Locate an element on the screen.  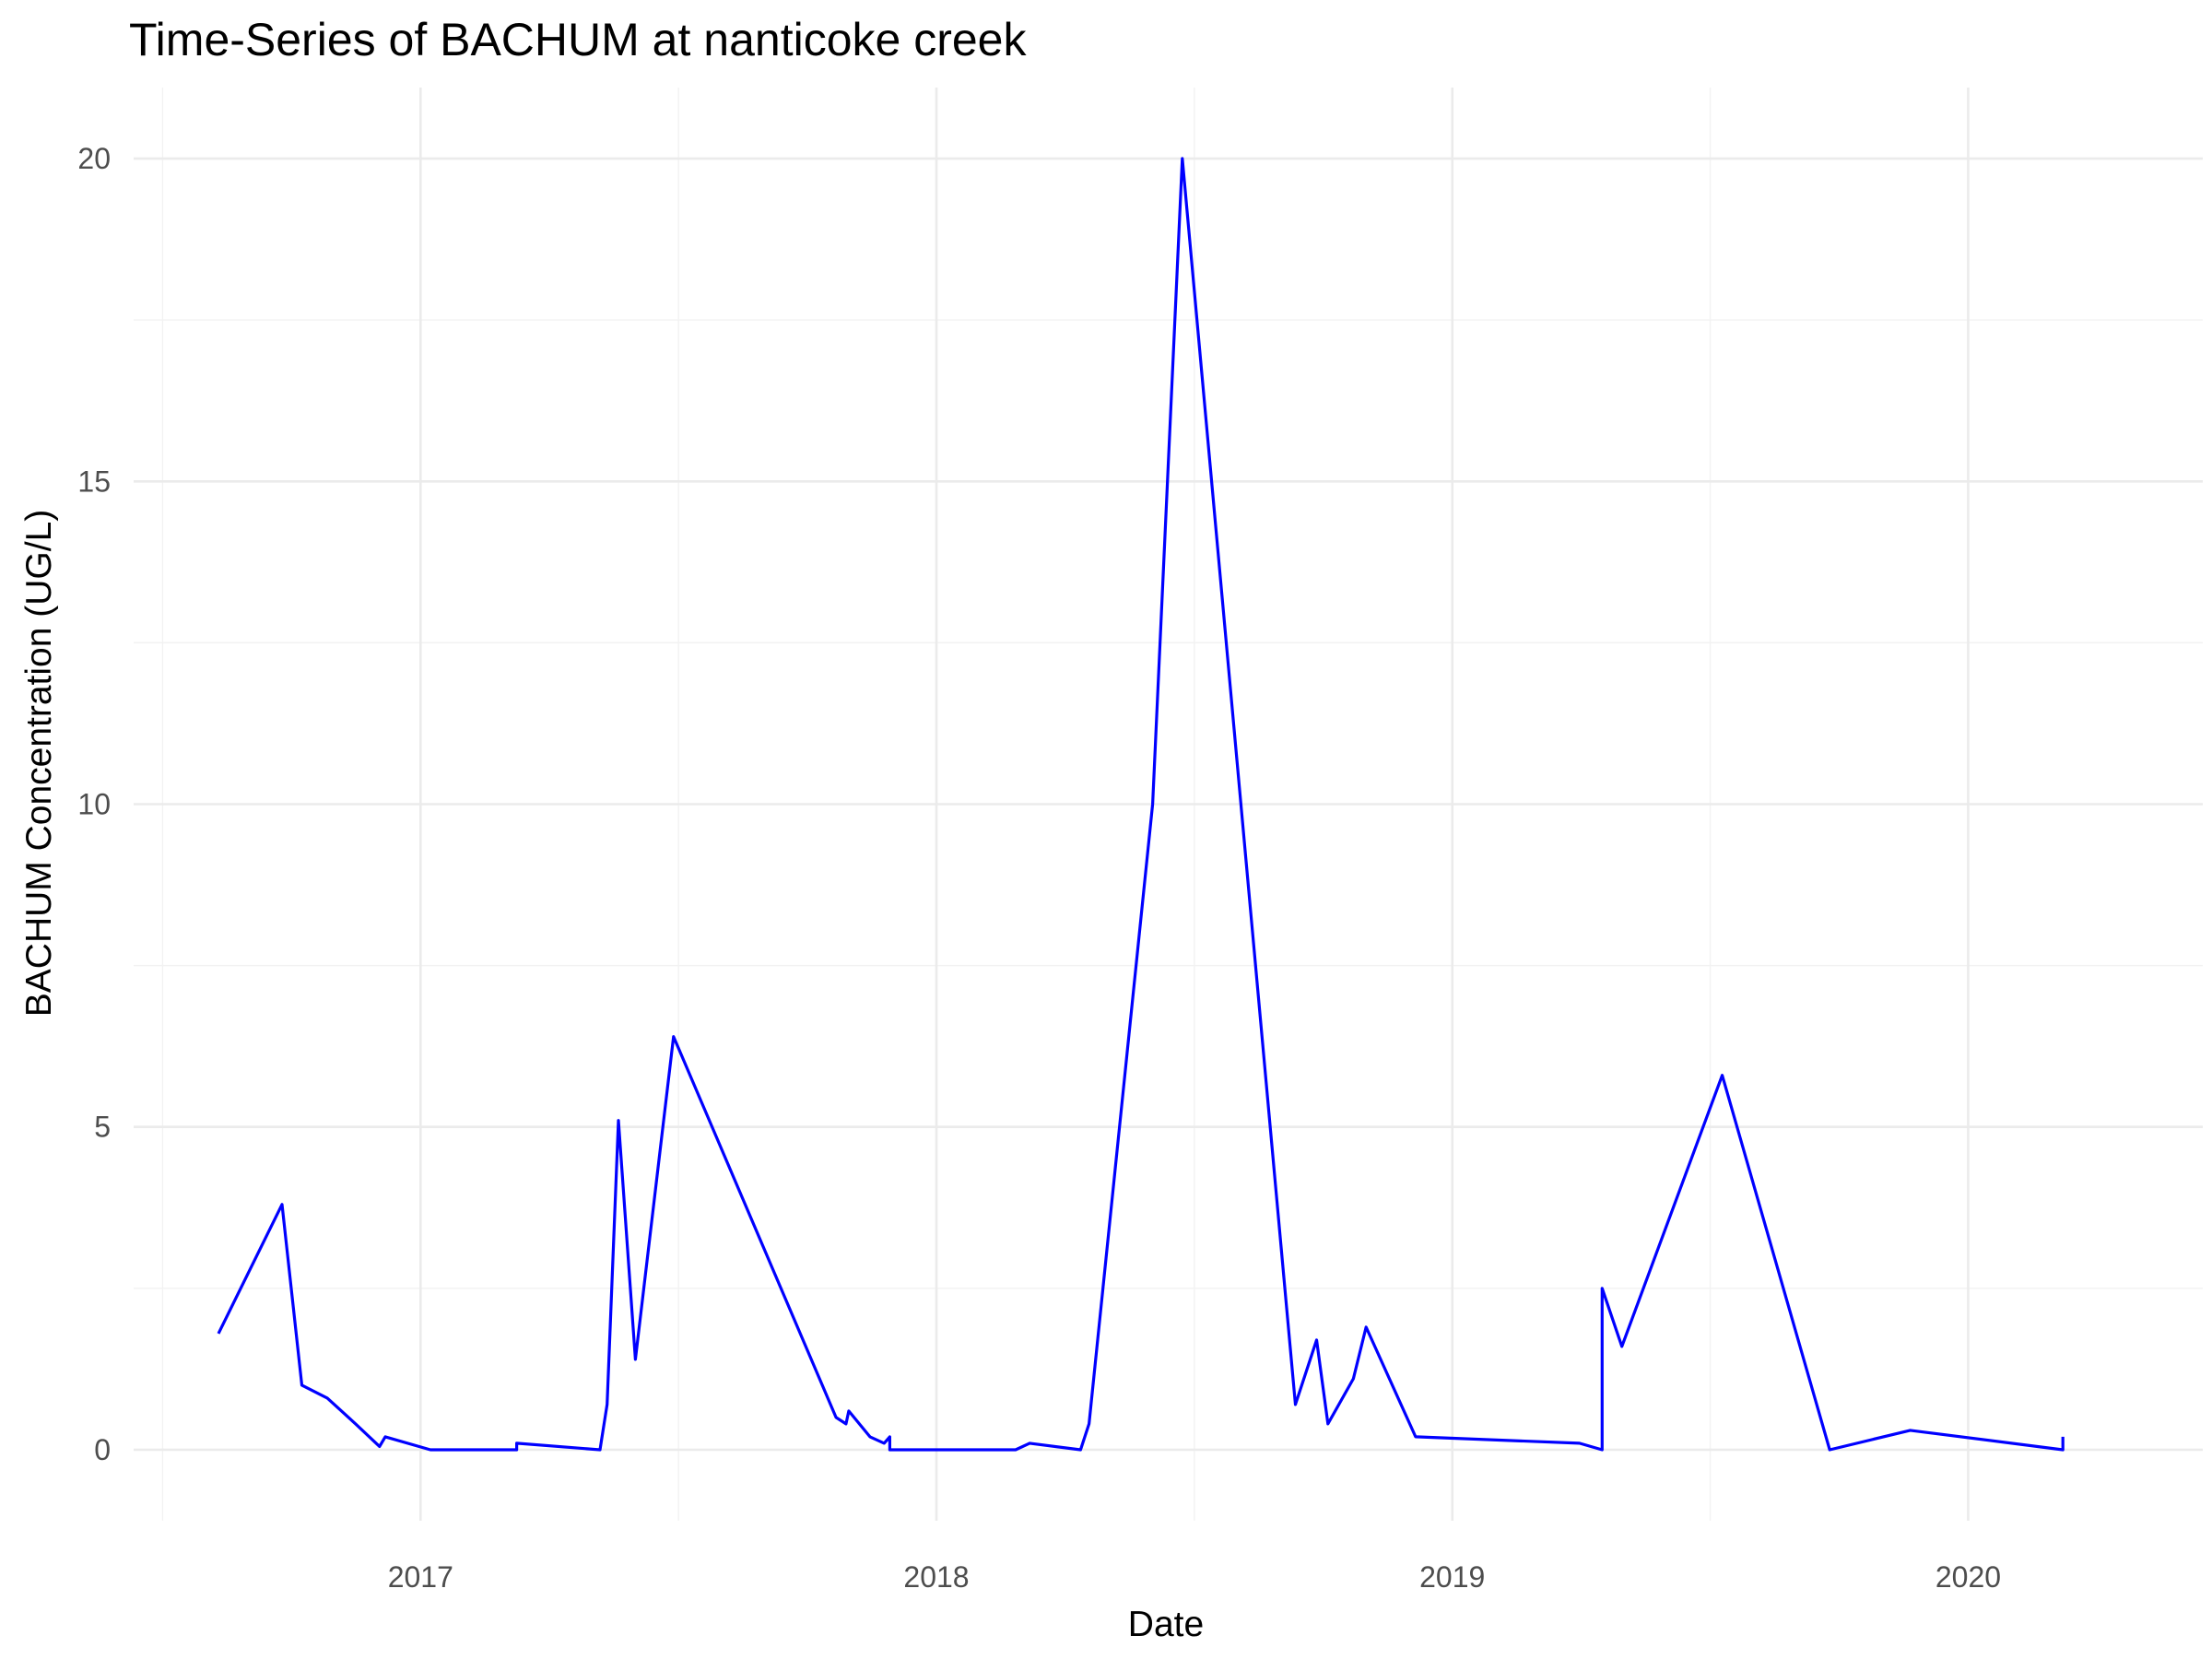
x-tick-label: 2020 is located at coordinates (1968, 1577).